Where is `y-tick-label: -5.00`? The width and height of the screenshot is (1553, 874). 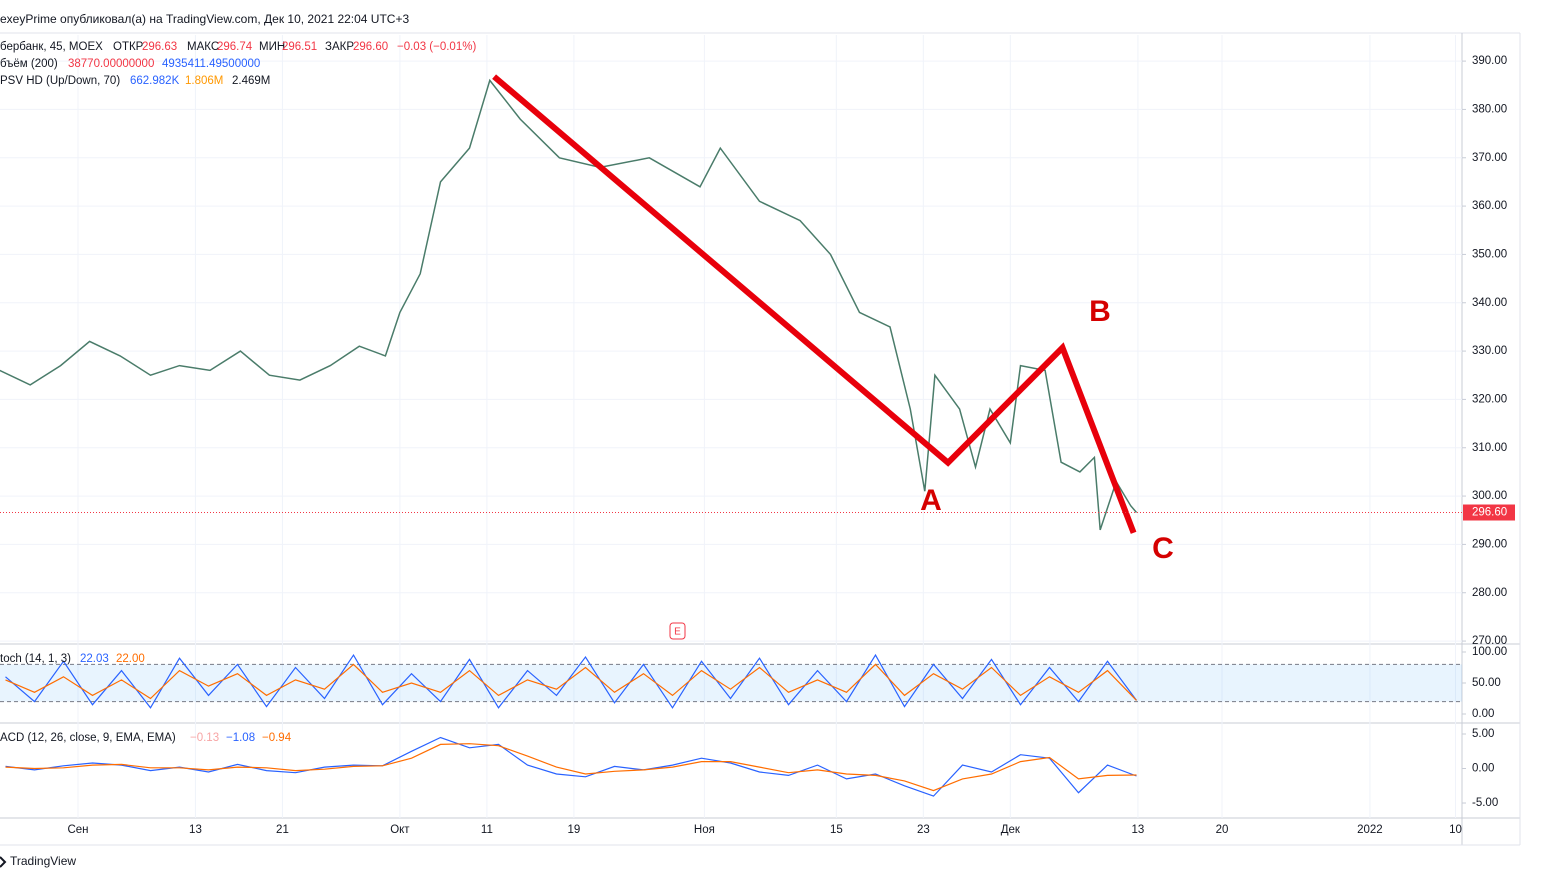
y-tick-label: -5.00 is located at coordinates (1485, 803).